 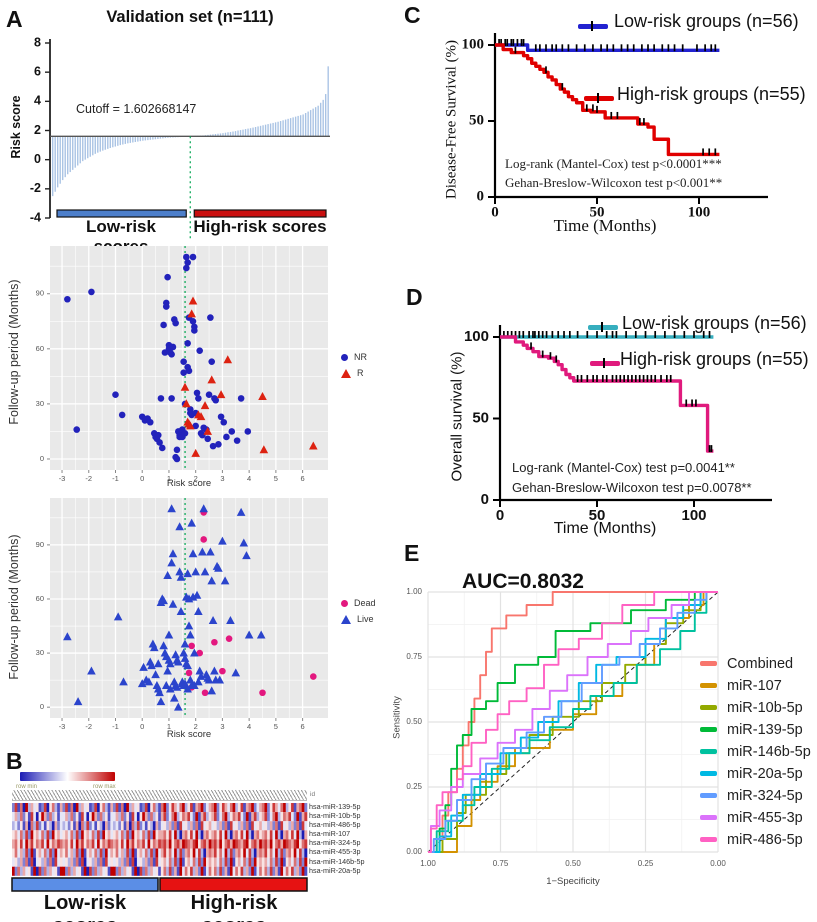 I want to click on waterfall-chart: 8 6 4 2 0 -2 -4, so click(x=180, y=137).